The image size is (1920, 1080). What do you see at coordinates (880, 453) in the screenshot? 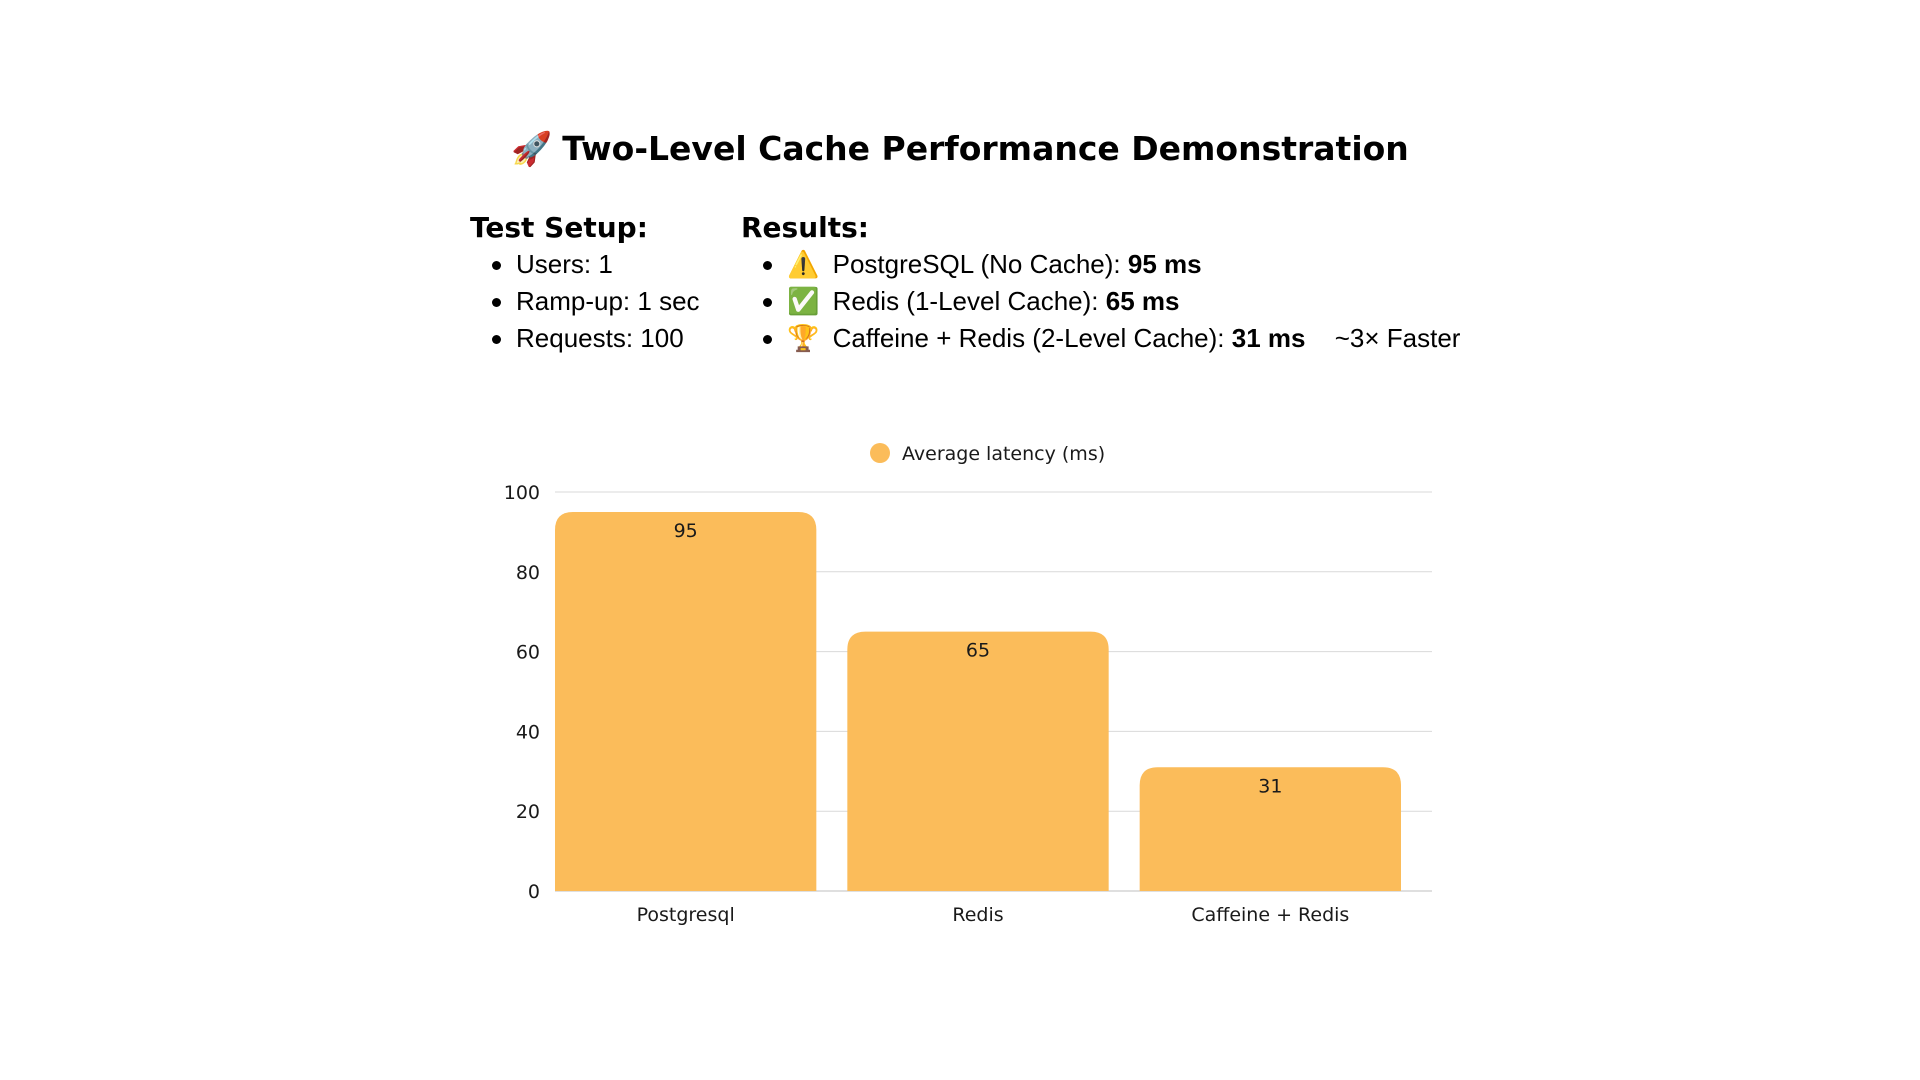
I see `legend-swatch` at bounding box center [880, 453].